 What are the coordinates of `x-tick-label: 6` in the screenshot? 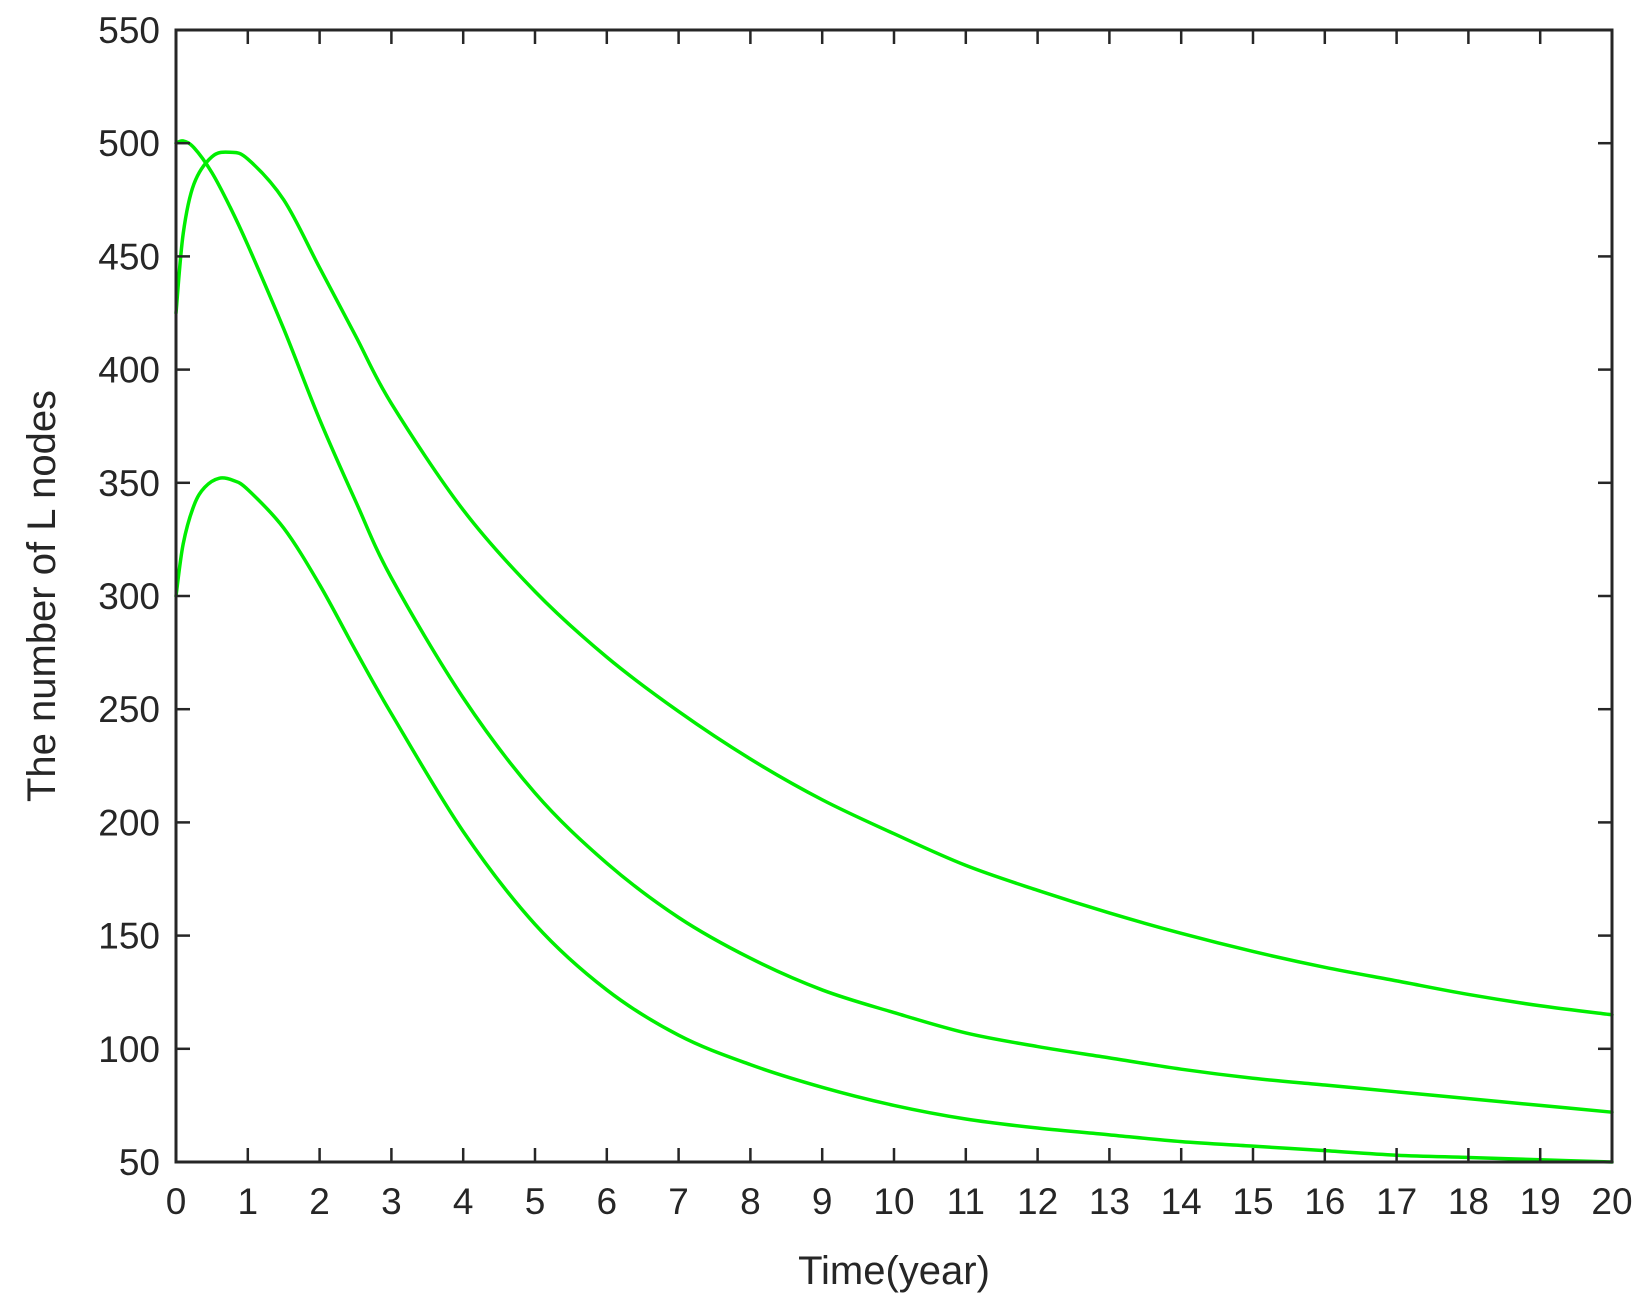 It's located at (607, 1201).